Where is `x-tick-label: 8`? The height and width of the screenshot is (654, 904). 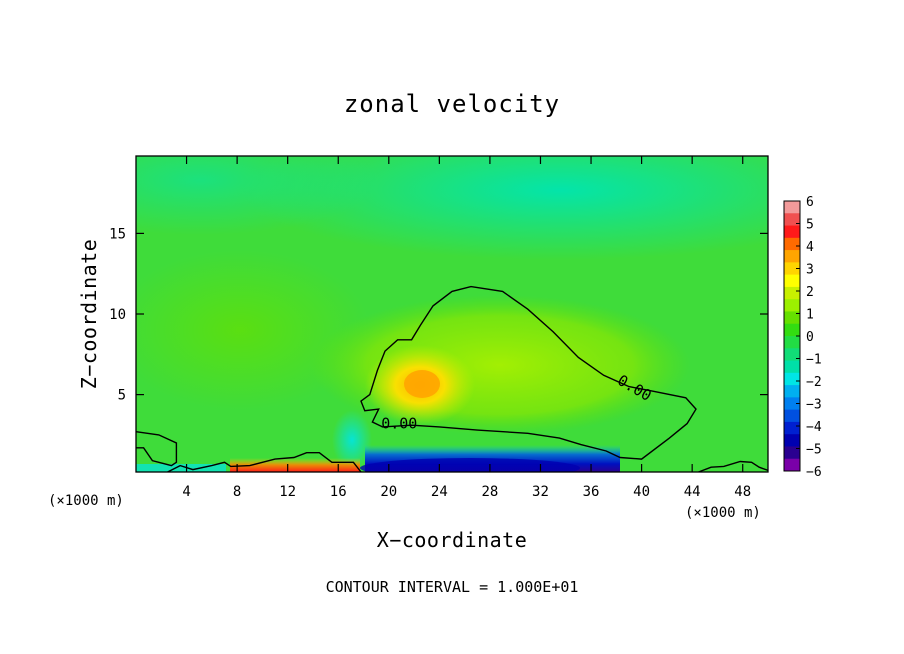
x-tick-label: 8 is located at coordinates (237, 492).